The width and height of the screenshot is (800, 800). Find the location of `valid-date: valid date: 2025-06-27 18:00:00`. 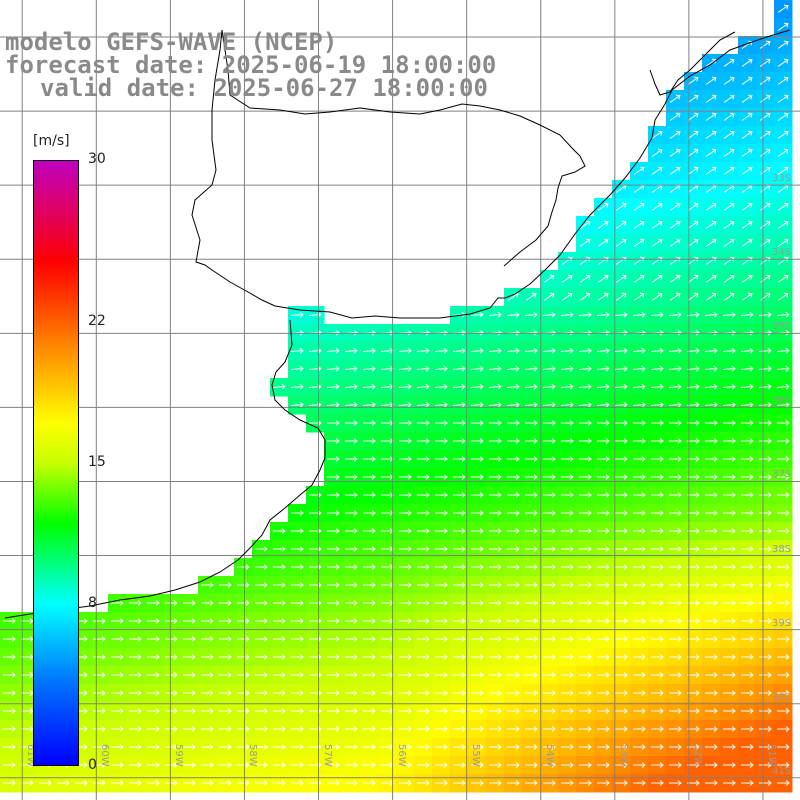

valid-date: valid date: 2025-06-27 18:00:00 is located at coordinates (264, 88).